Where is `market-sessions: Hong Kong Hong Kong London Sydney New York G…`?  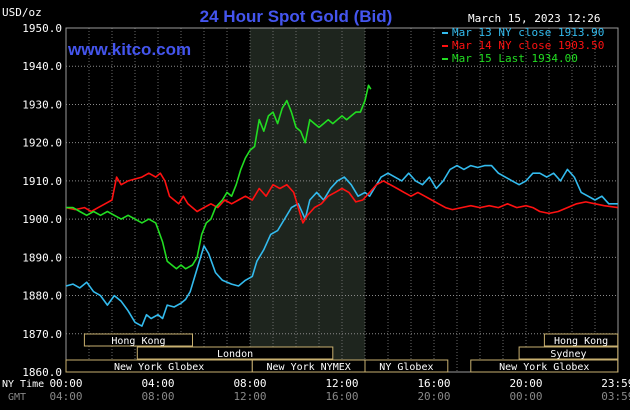
market-sessions: Hong Kong Hong Kong London Sydney New York G… is located at coordinates (342, 353).